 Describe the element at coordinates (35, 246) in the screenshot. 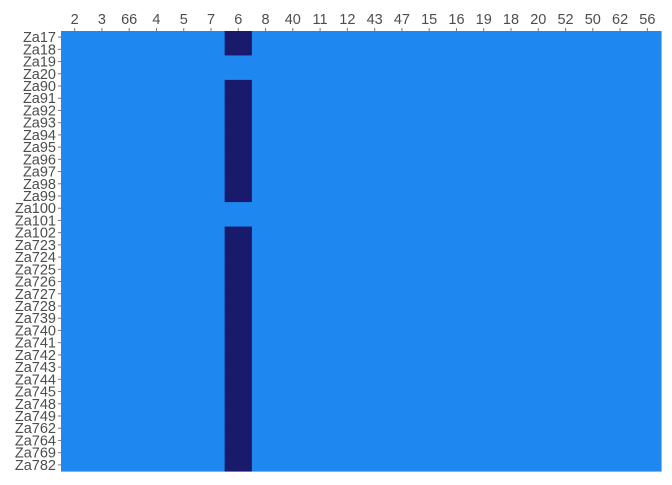

I see `row-tick-label: Za723` at that location.